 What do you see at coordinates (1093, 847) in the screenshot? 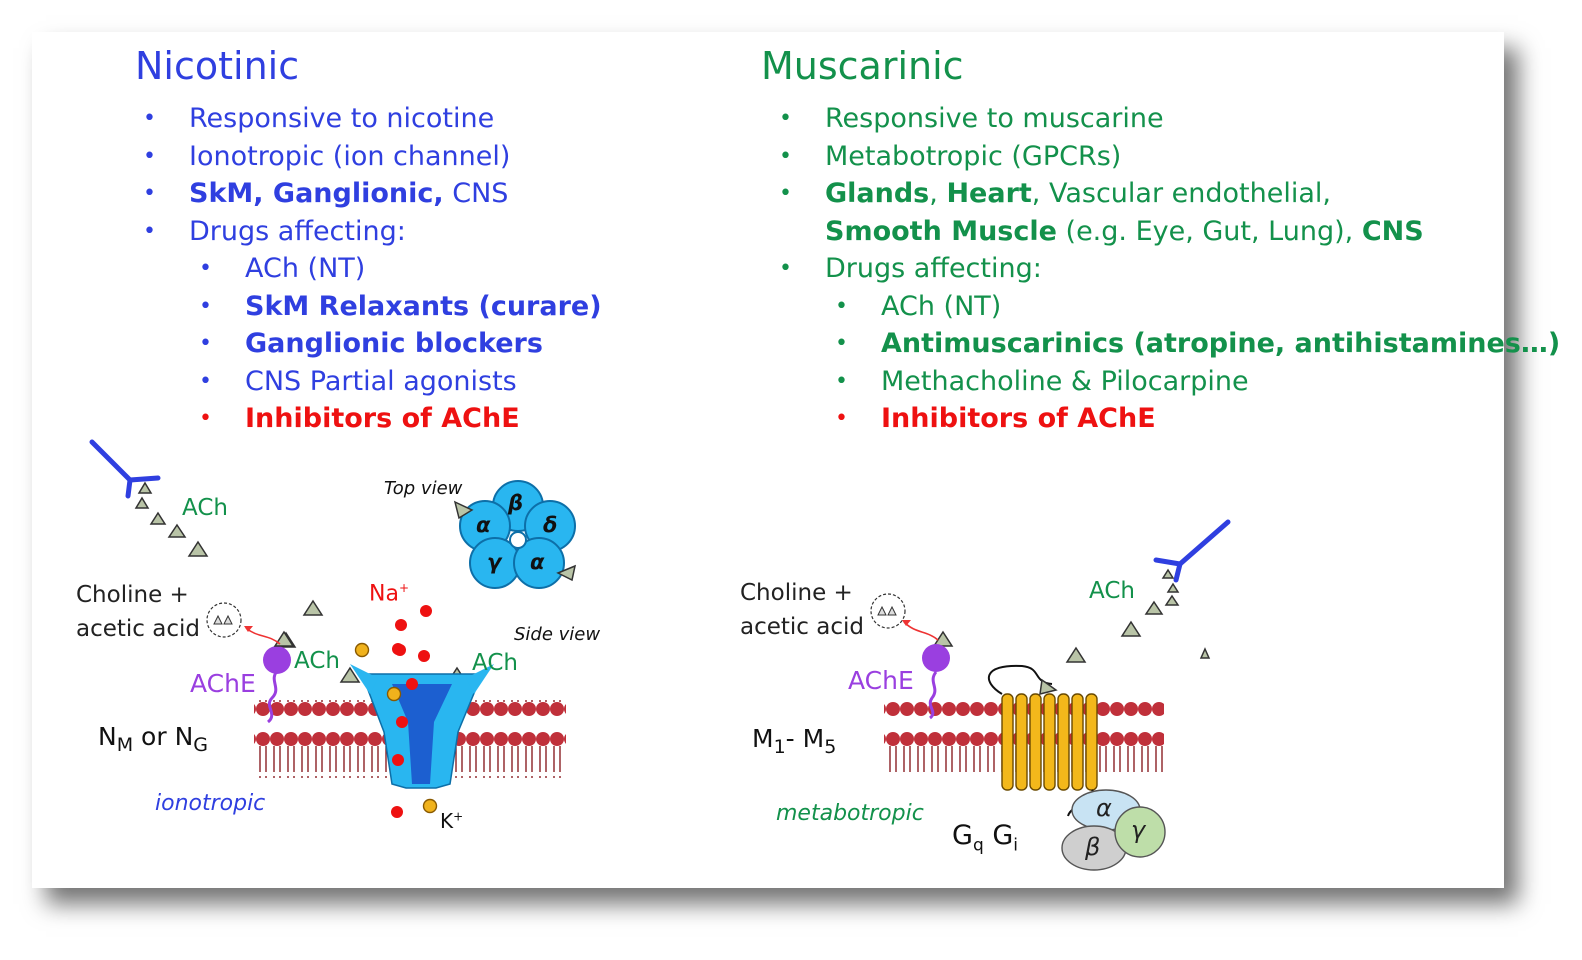
I see `g-beta-label: β` at bounding box center [1093, 847].